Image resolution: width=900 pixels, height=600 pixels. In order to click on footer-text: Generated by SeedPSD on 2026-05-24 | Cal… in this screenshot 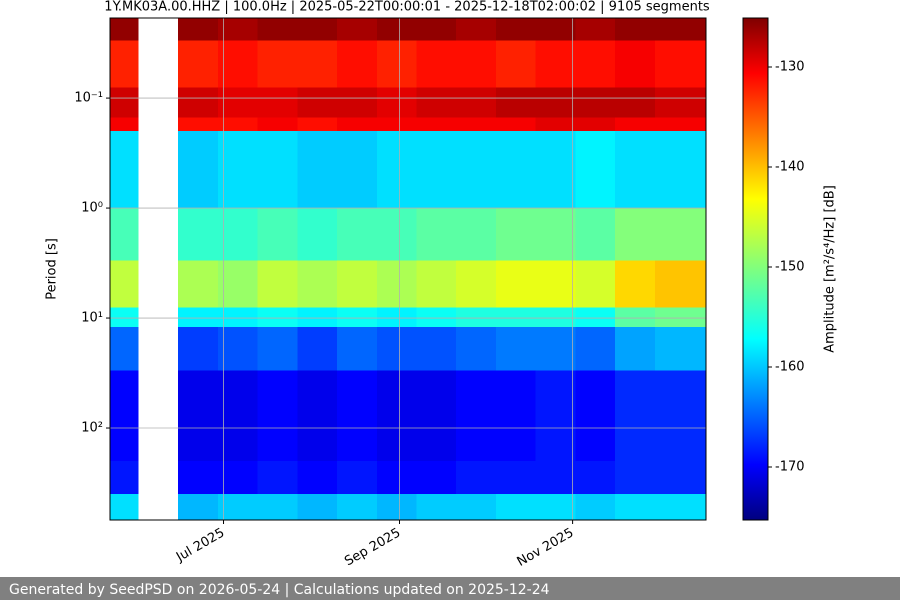, I will do `click(279, 590)`.